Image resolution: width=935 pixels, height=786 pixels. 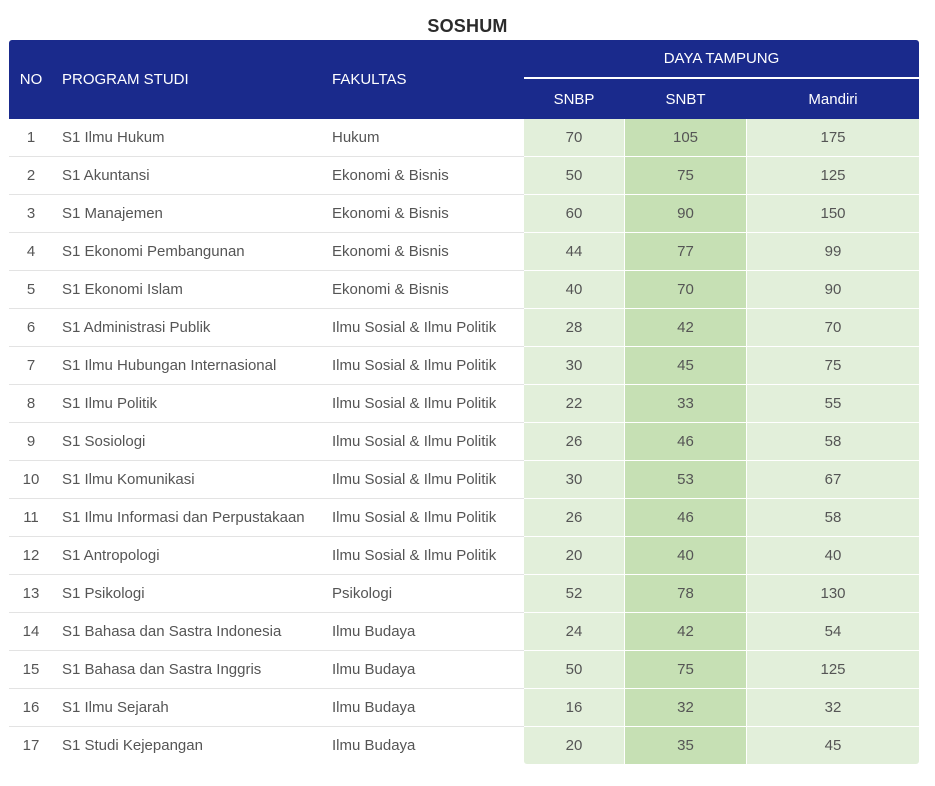 What do you see at coordinates (574, 708) in the screenshot?
I see `snbp-capacity: 16` at bounding box center [574, 708].